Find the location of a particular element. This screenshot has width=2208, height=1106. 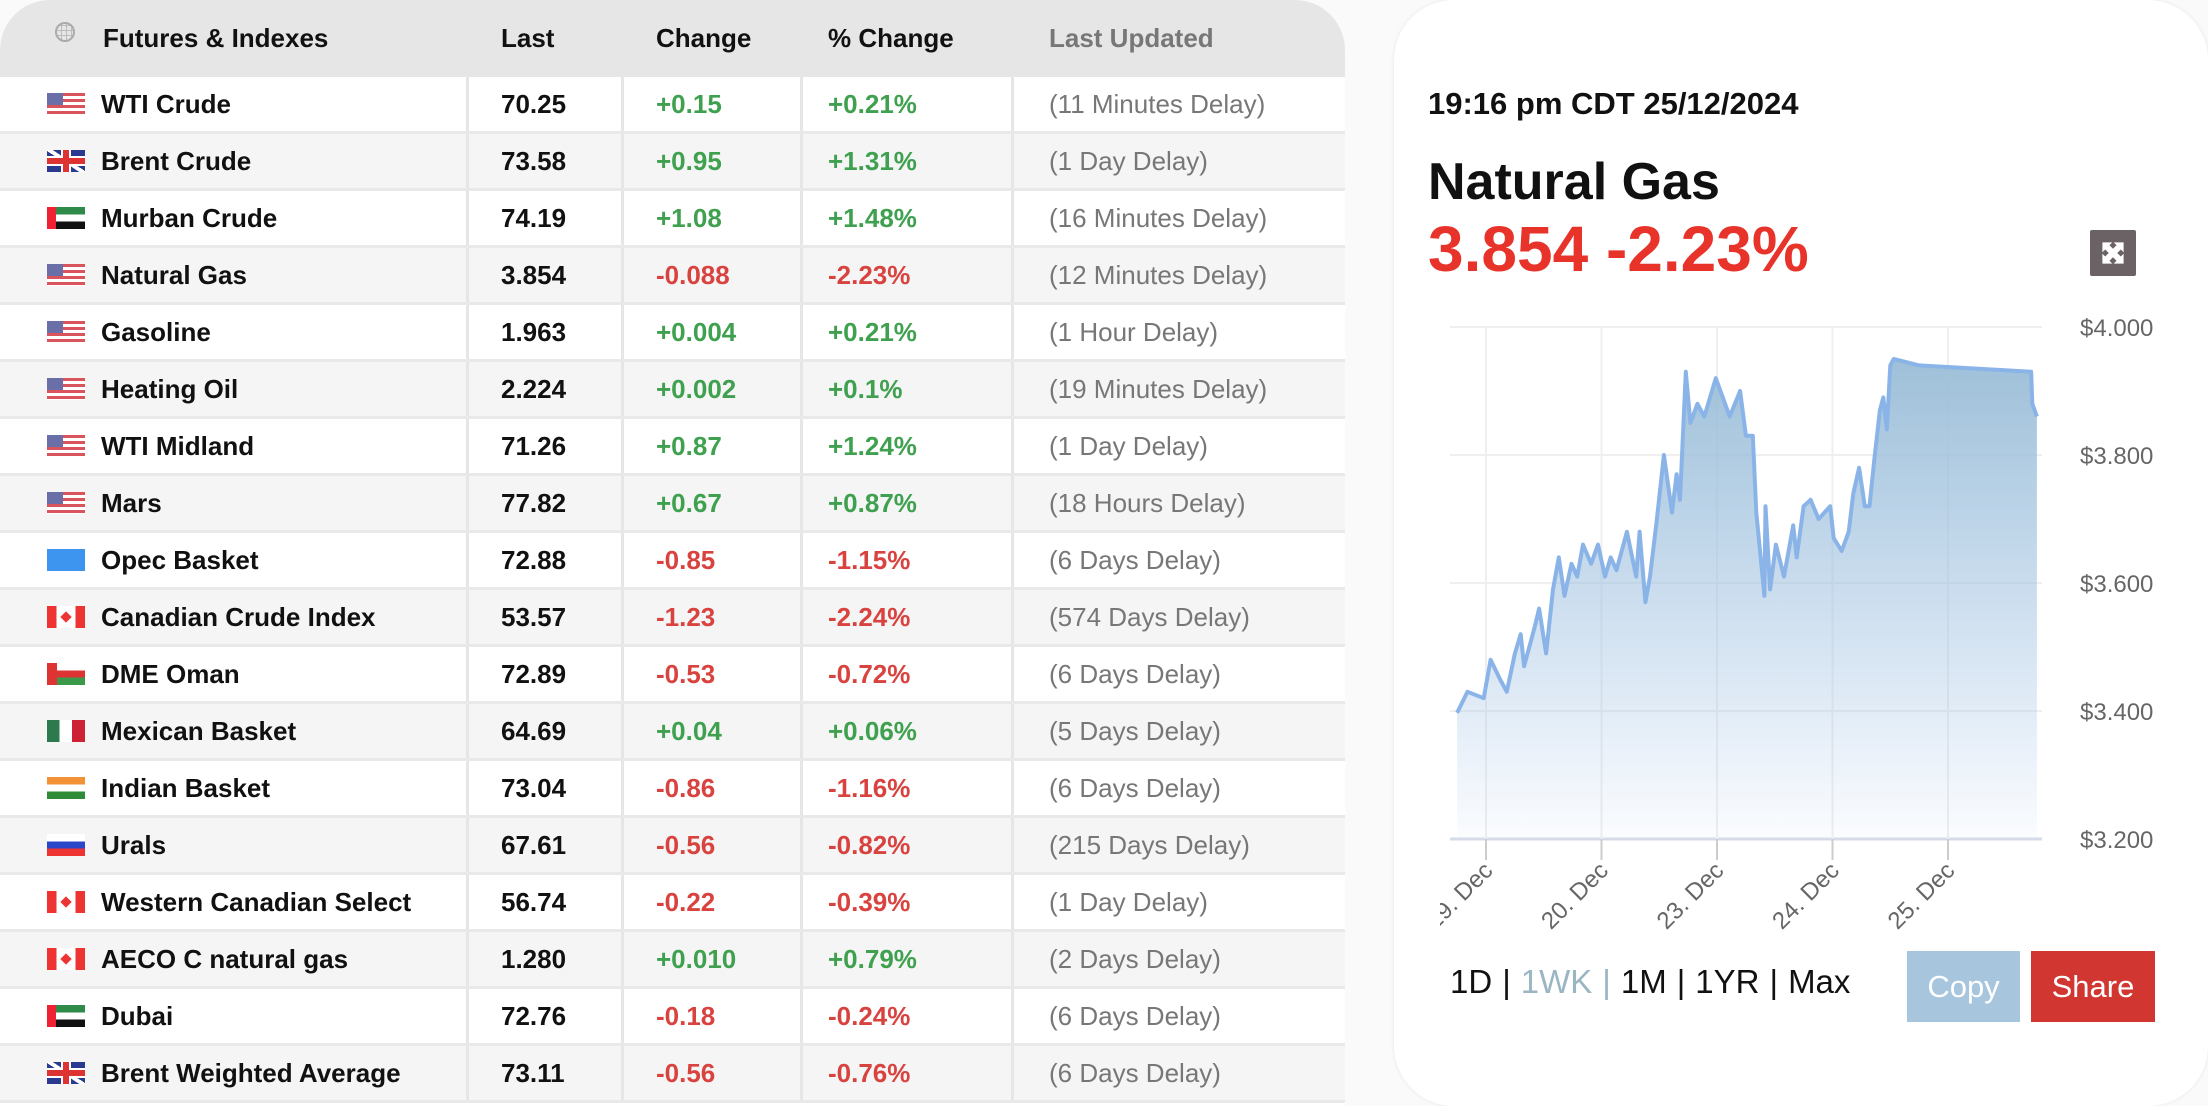

table-row: Gasoline 1.963 +0.004 +0.21% (1 Hour Delay) is located at coordinates (672, 333).